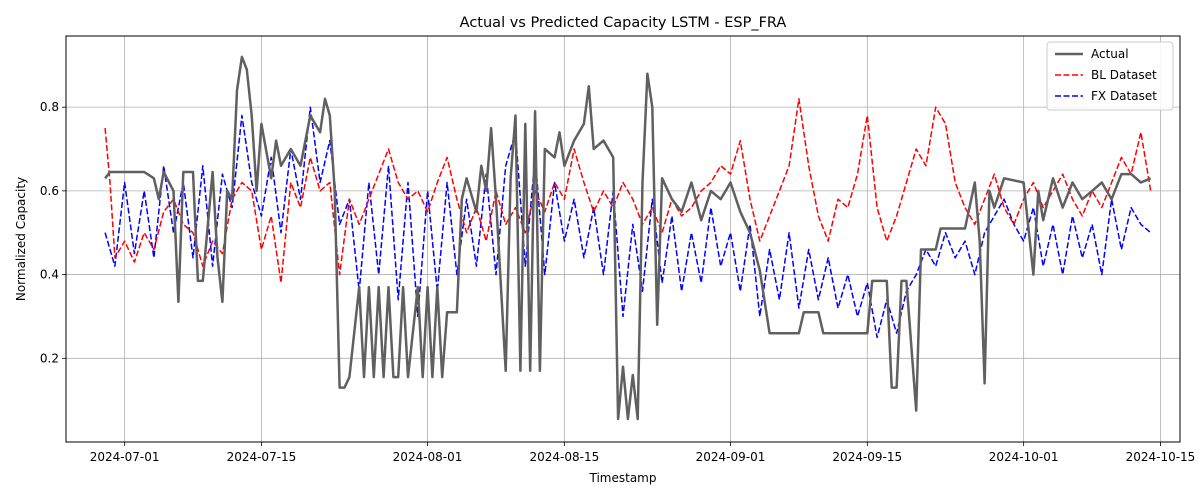 This screenshot has height=500, width=1200. Describe the element at coordinates (49, 107) in the screenshot. I see `y-tick-label: 0.8` at that location.